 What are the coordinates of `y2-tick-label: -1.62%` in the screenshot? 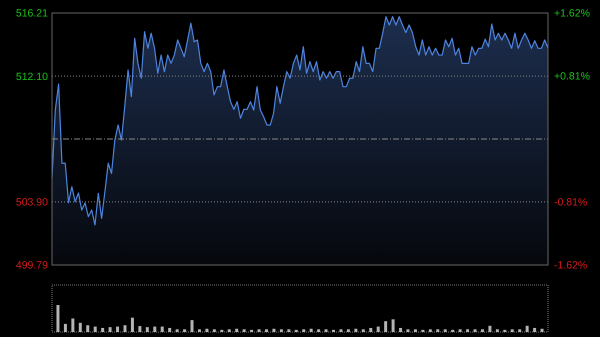 It's located at (571, 266).